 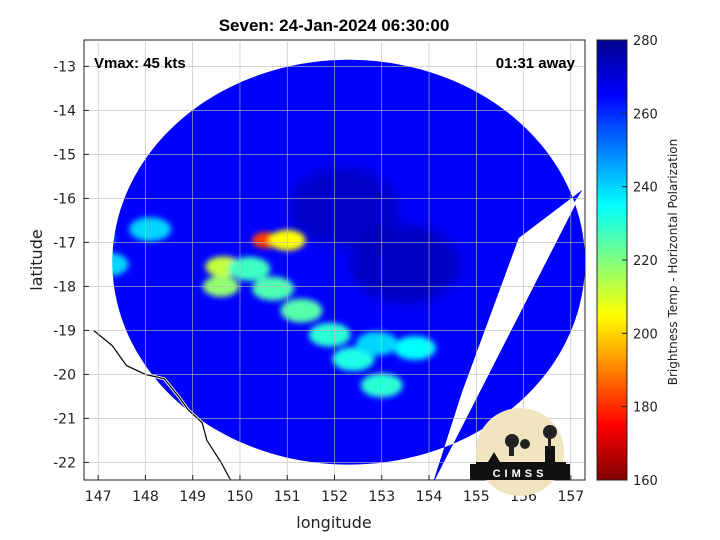 What do you see at coordinates (287, 497) in the screenshot?
I see `x-tick-label: 151` at bounding box center [287, 497].